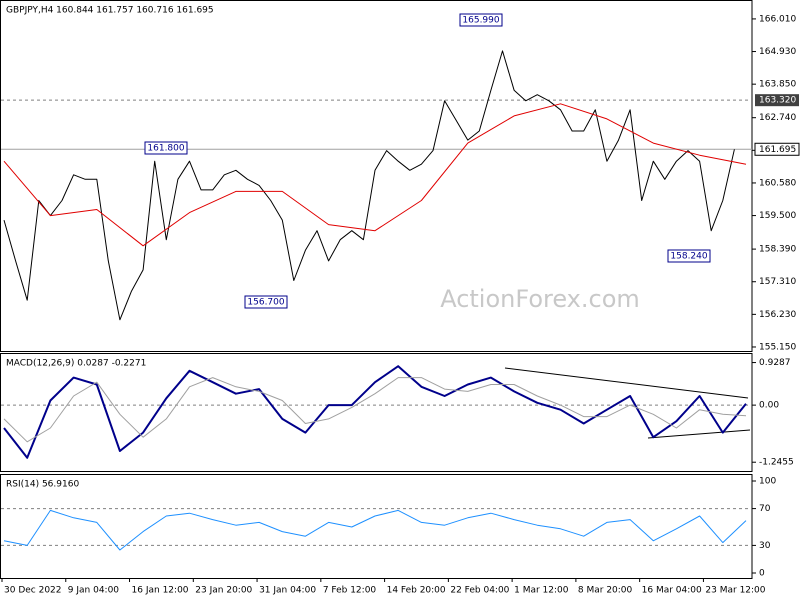  Describe the element at coordinates (777, 118) in the screenshot. I see `y-tick-label: 162.740` at that location.